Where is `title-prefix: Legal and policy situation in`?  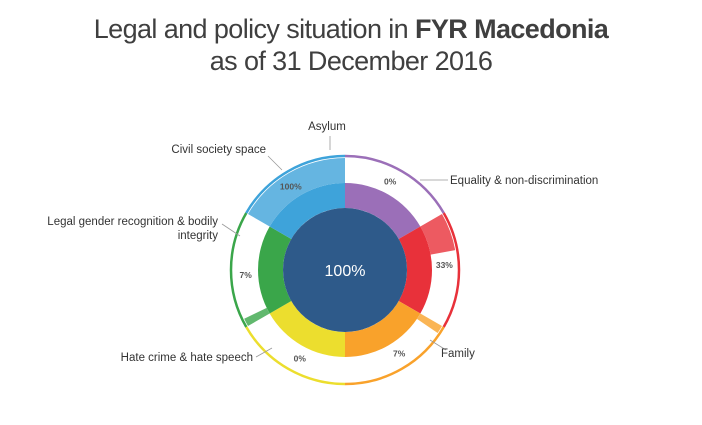
title-prefix: Legal and policy situation in is located at coordinates (254, 29).